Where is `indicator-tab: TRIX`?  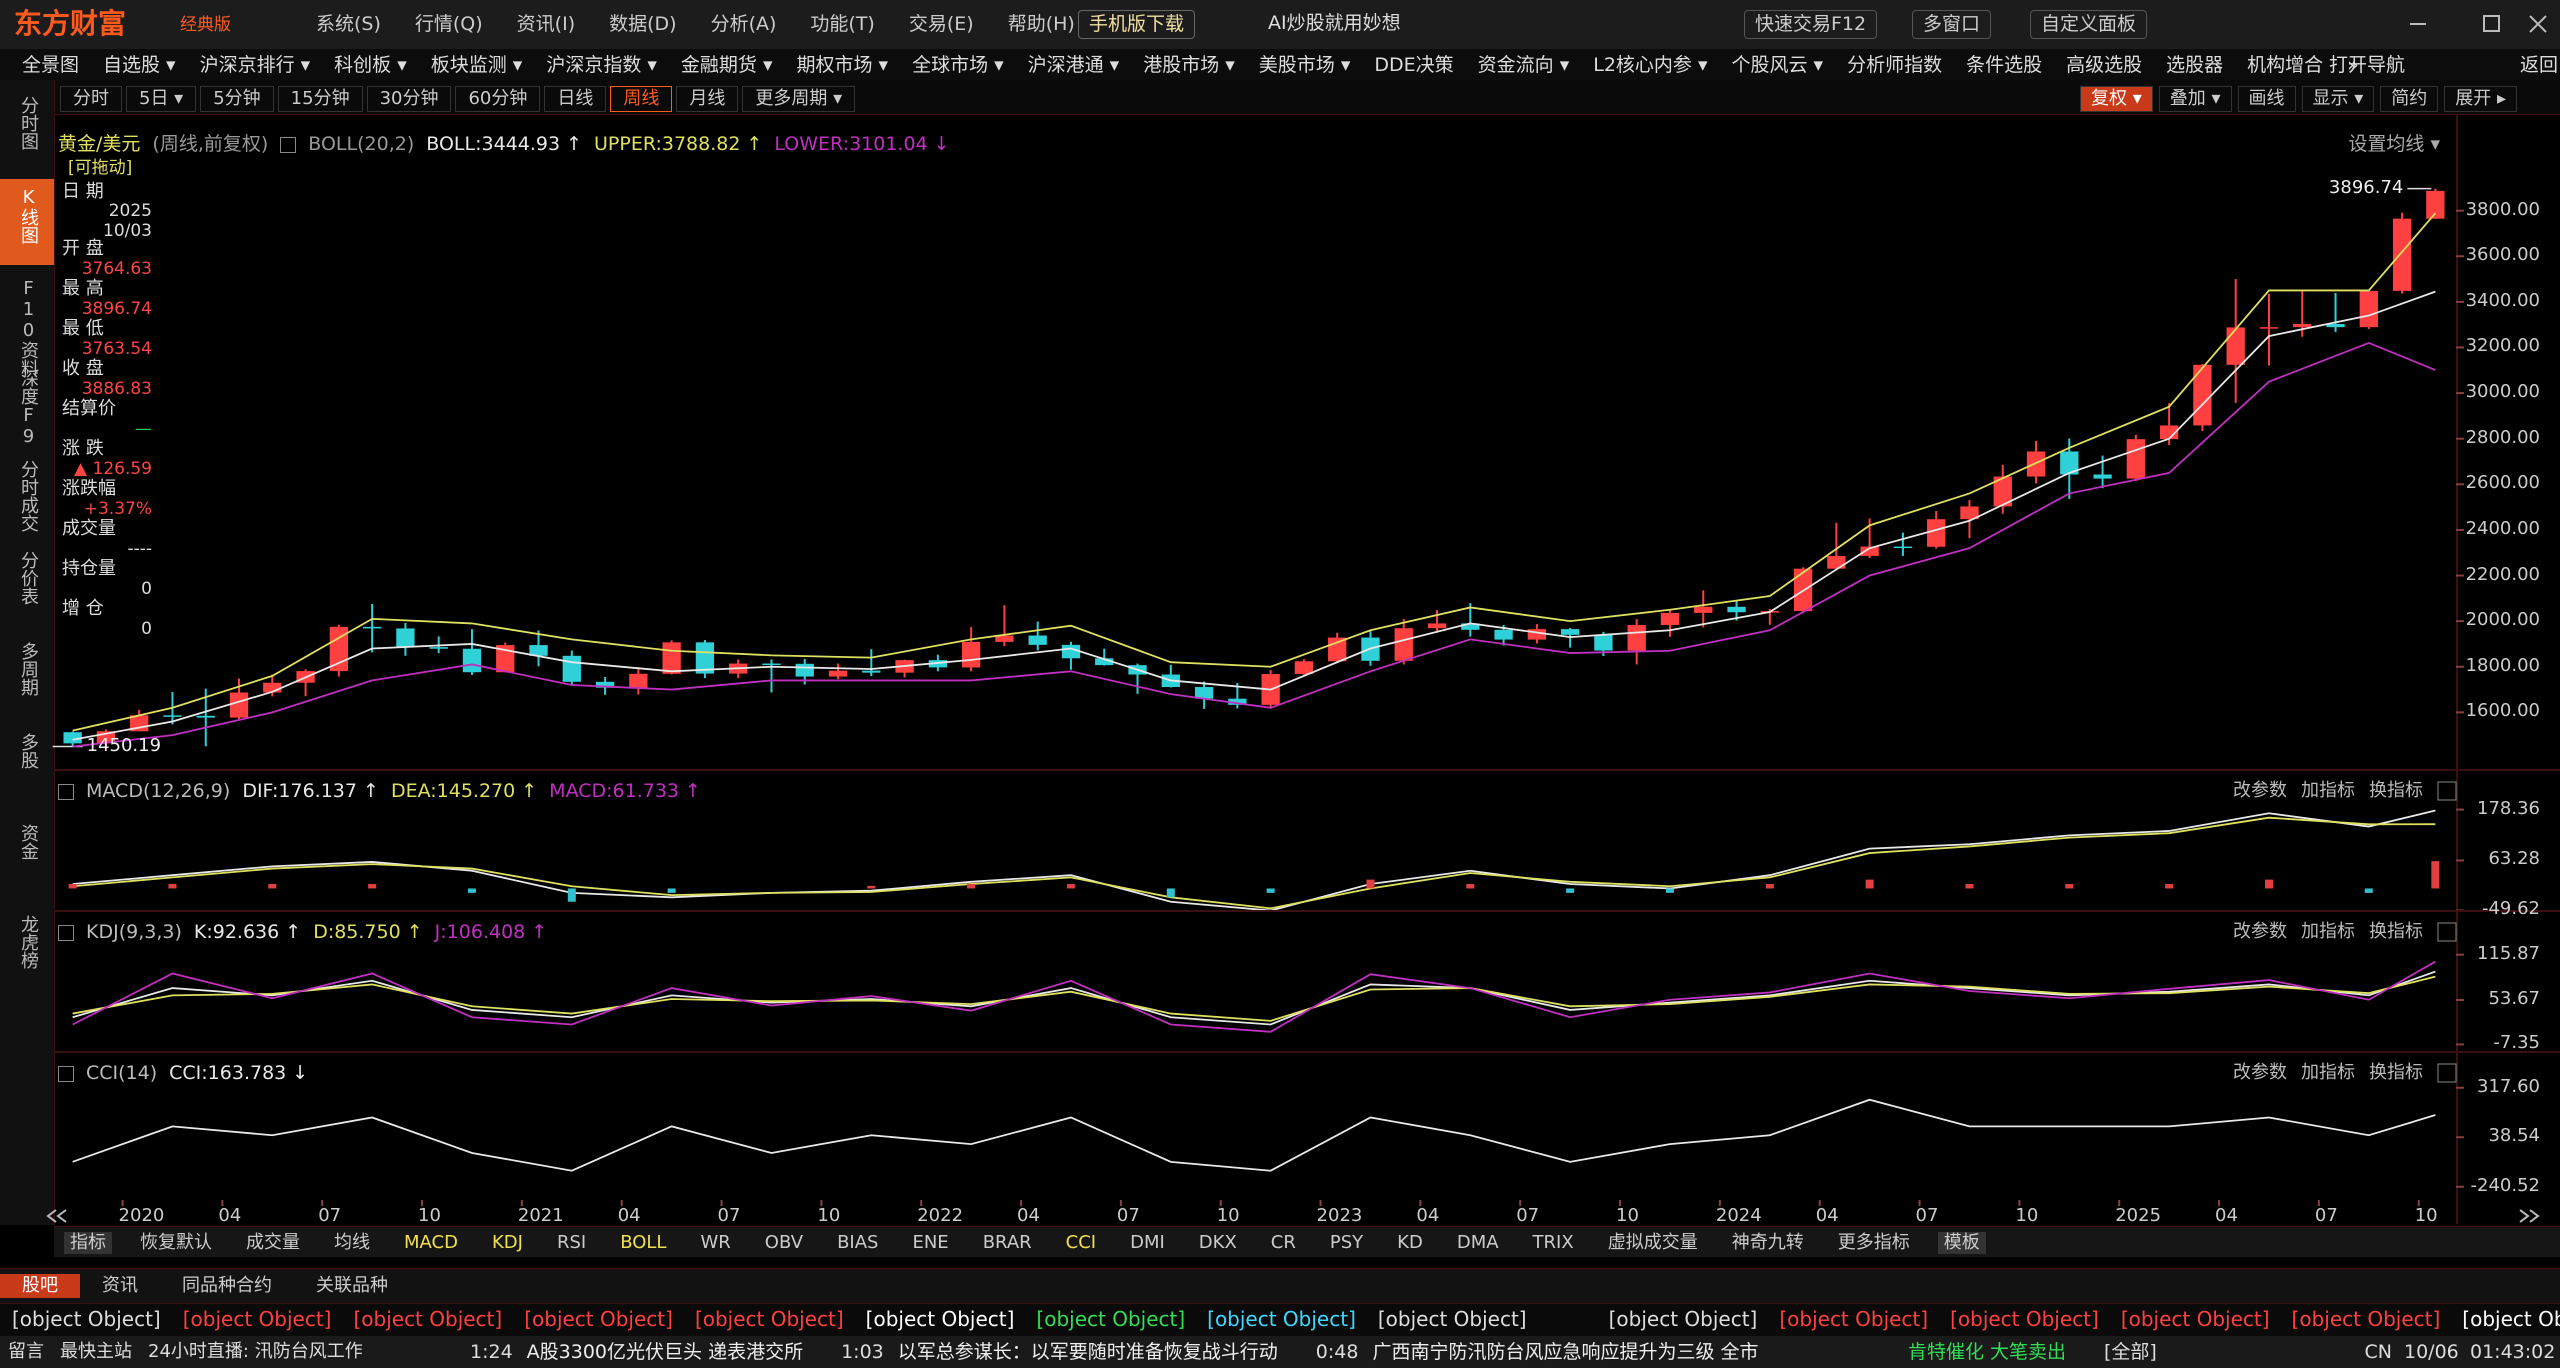 indicator-tab: TRIX is located at coordinates (1553, 1242).